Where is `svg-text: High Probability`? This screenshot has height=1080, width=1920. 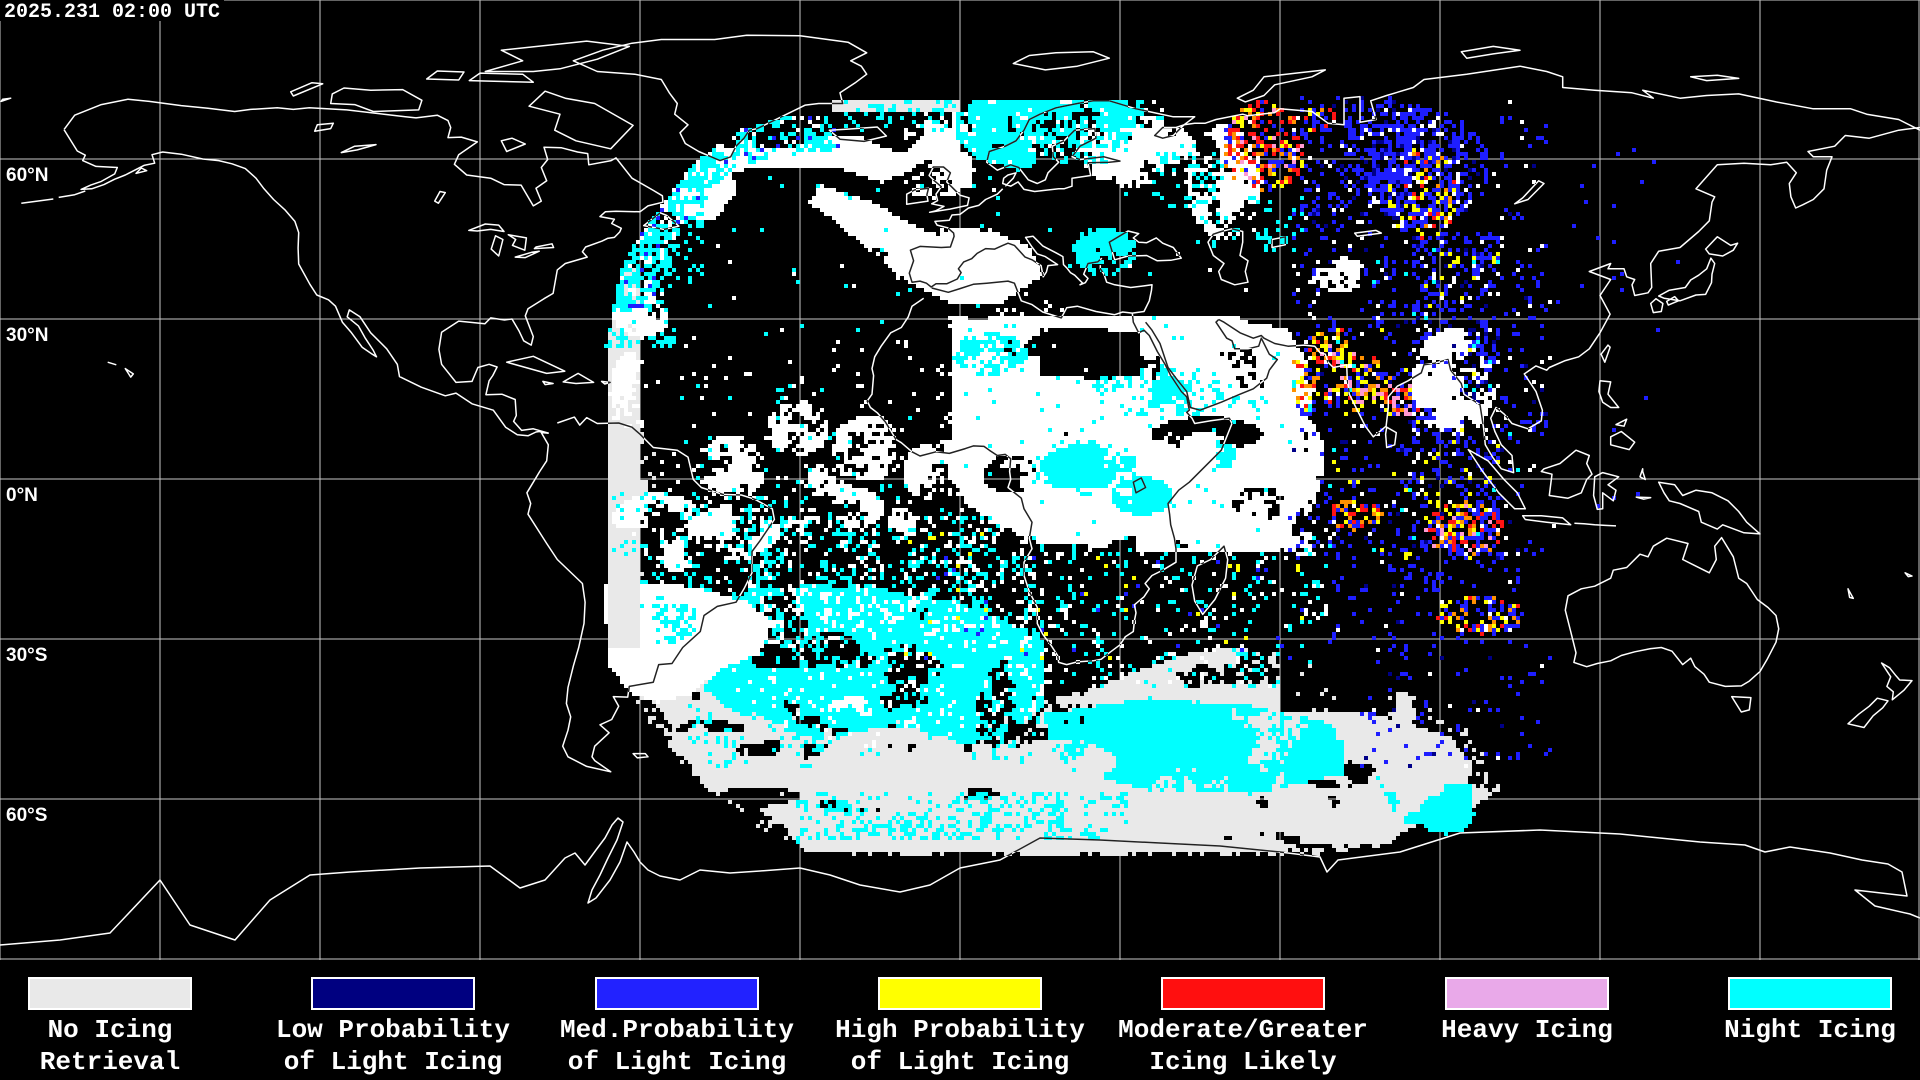
svg-text: High Probability is located at coordinates (960, 1030).